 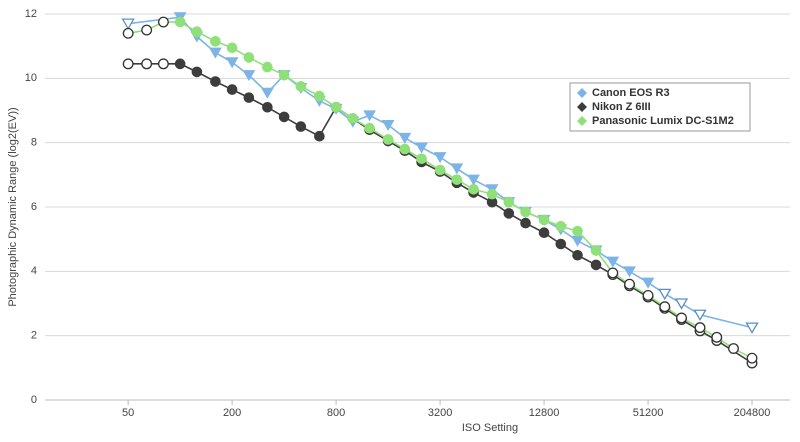 What do you see at coordinates (660, 107) in the screenshot?
I see `legend-box` at bounding box center [660, 107].